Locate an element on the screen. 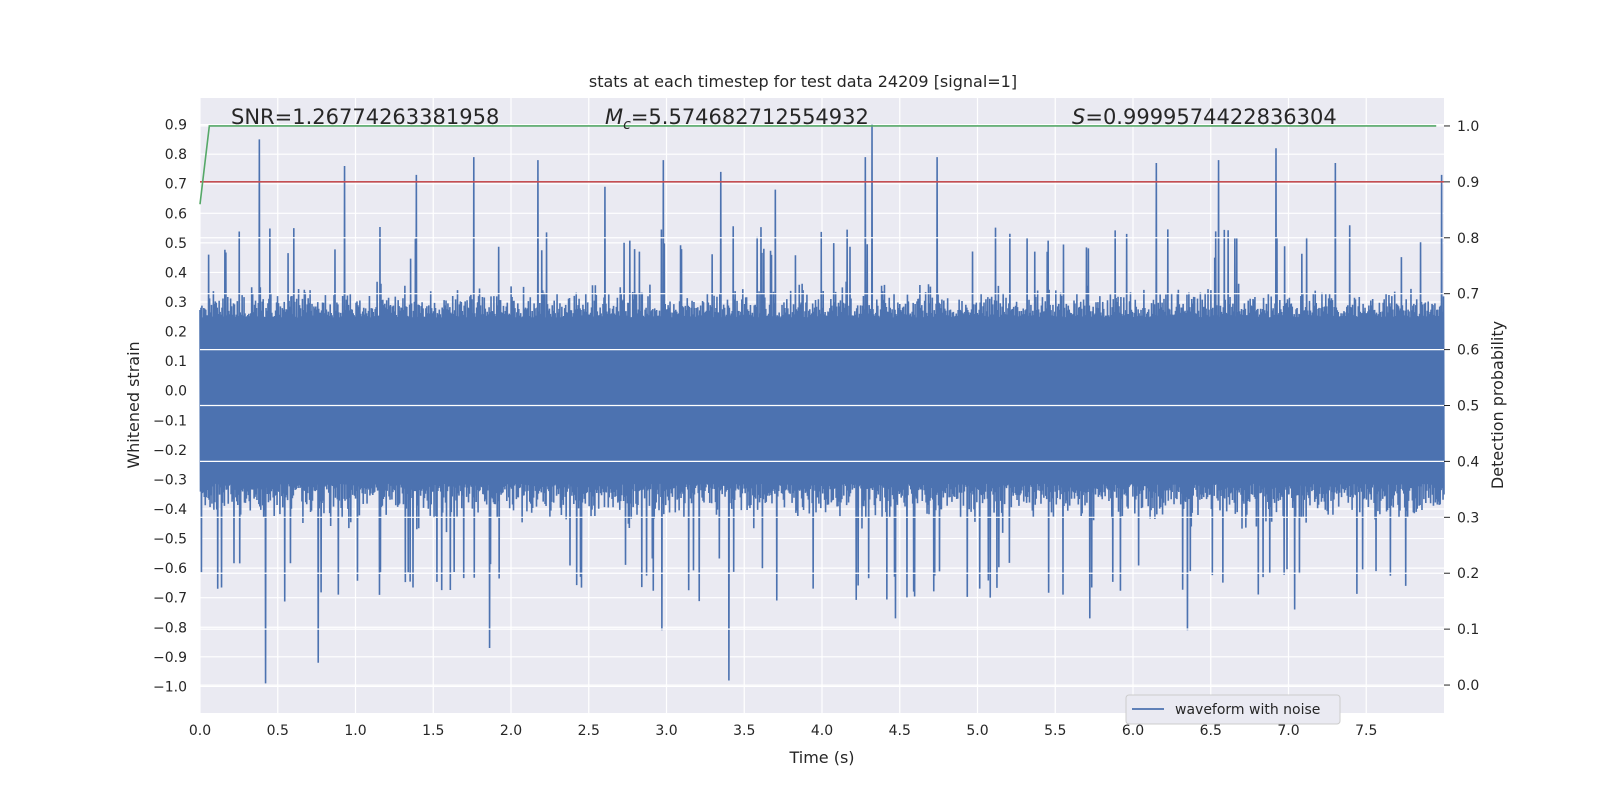 This screenshot has height=800, width=1600. detection-probability-line is located at coordinates (818, 165).